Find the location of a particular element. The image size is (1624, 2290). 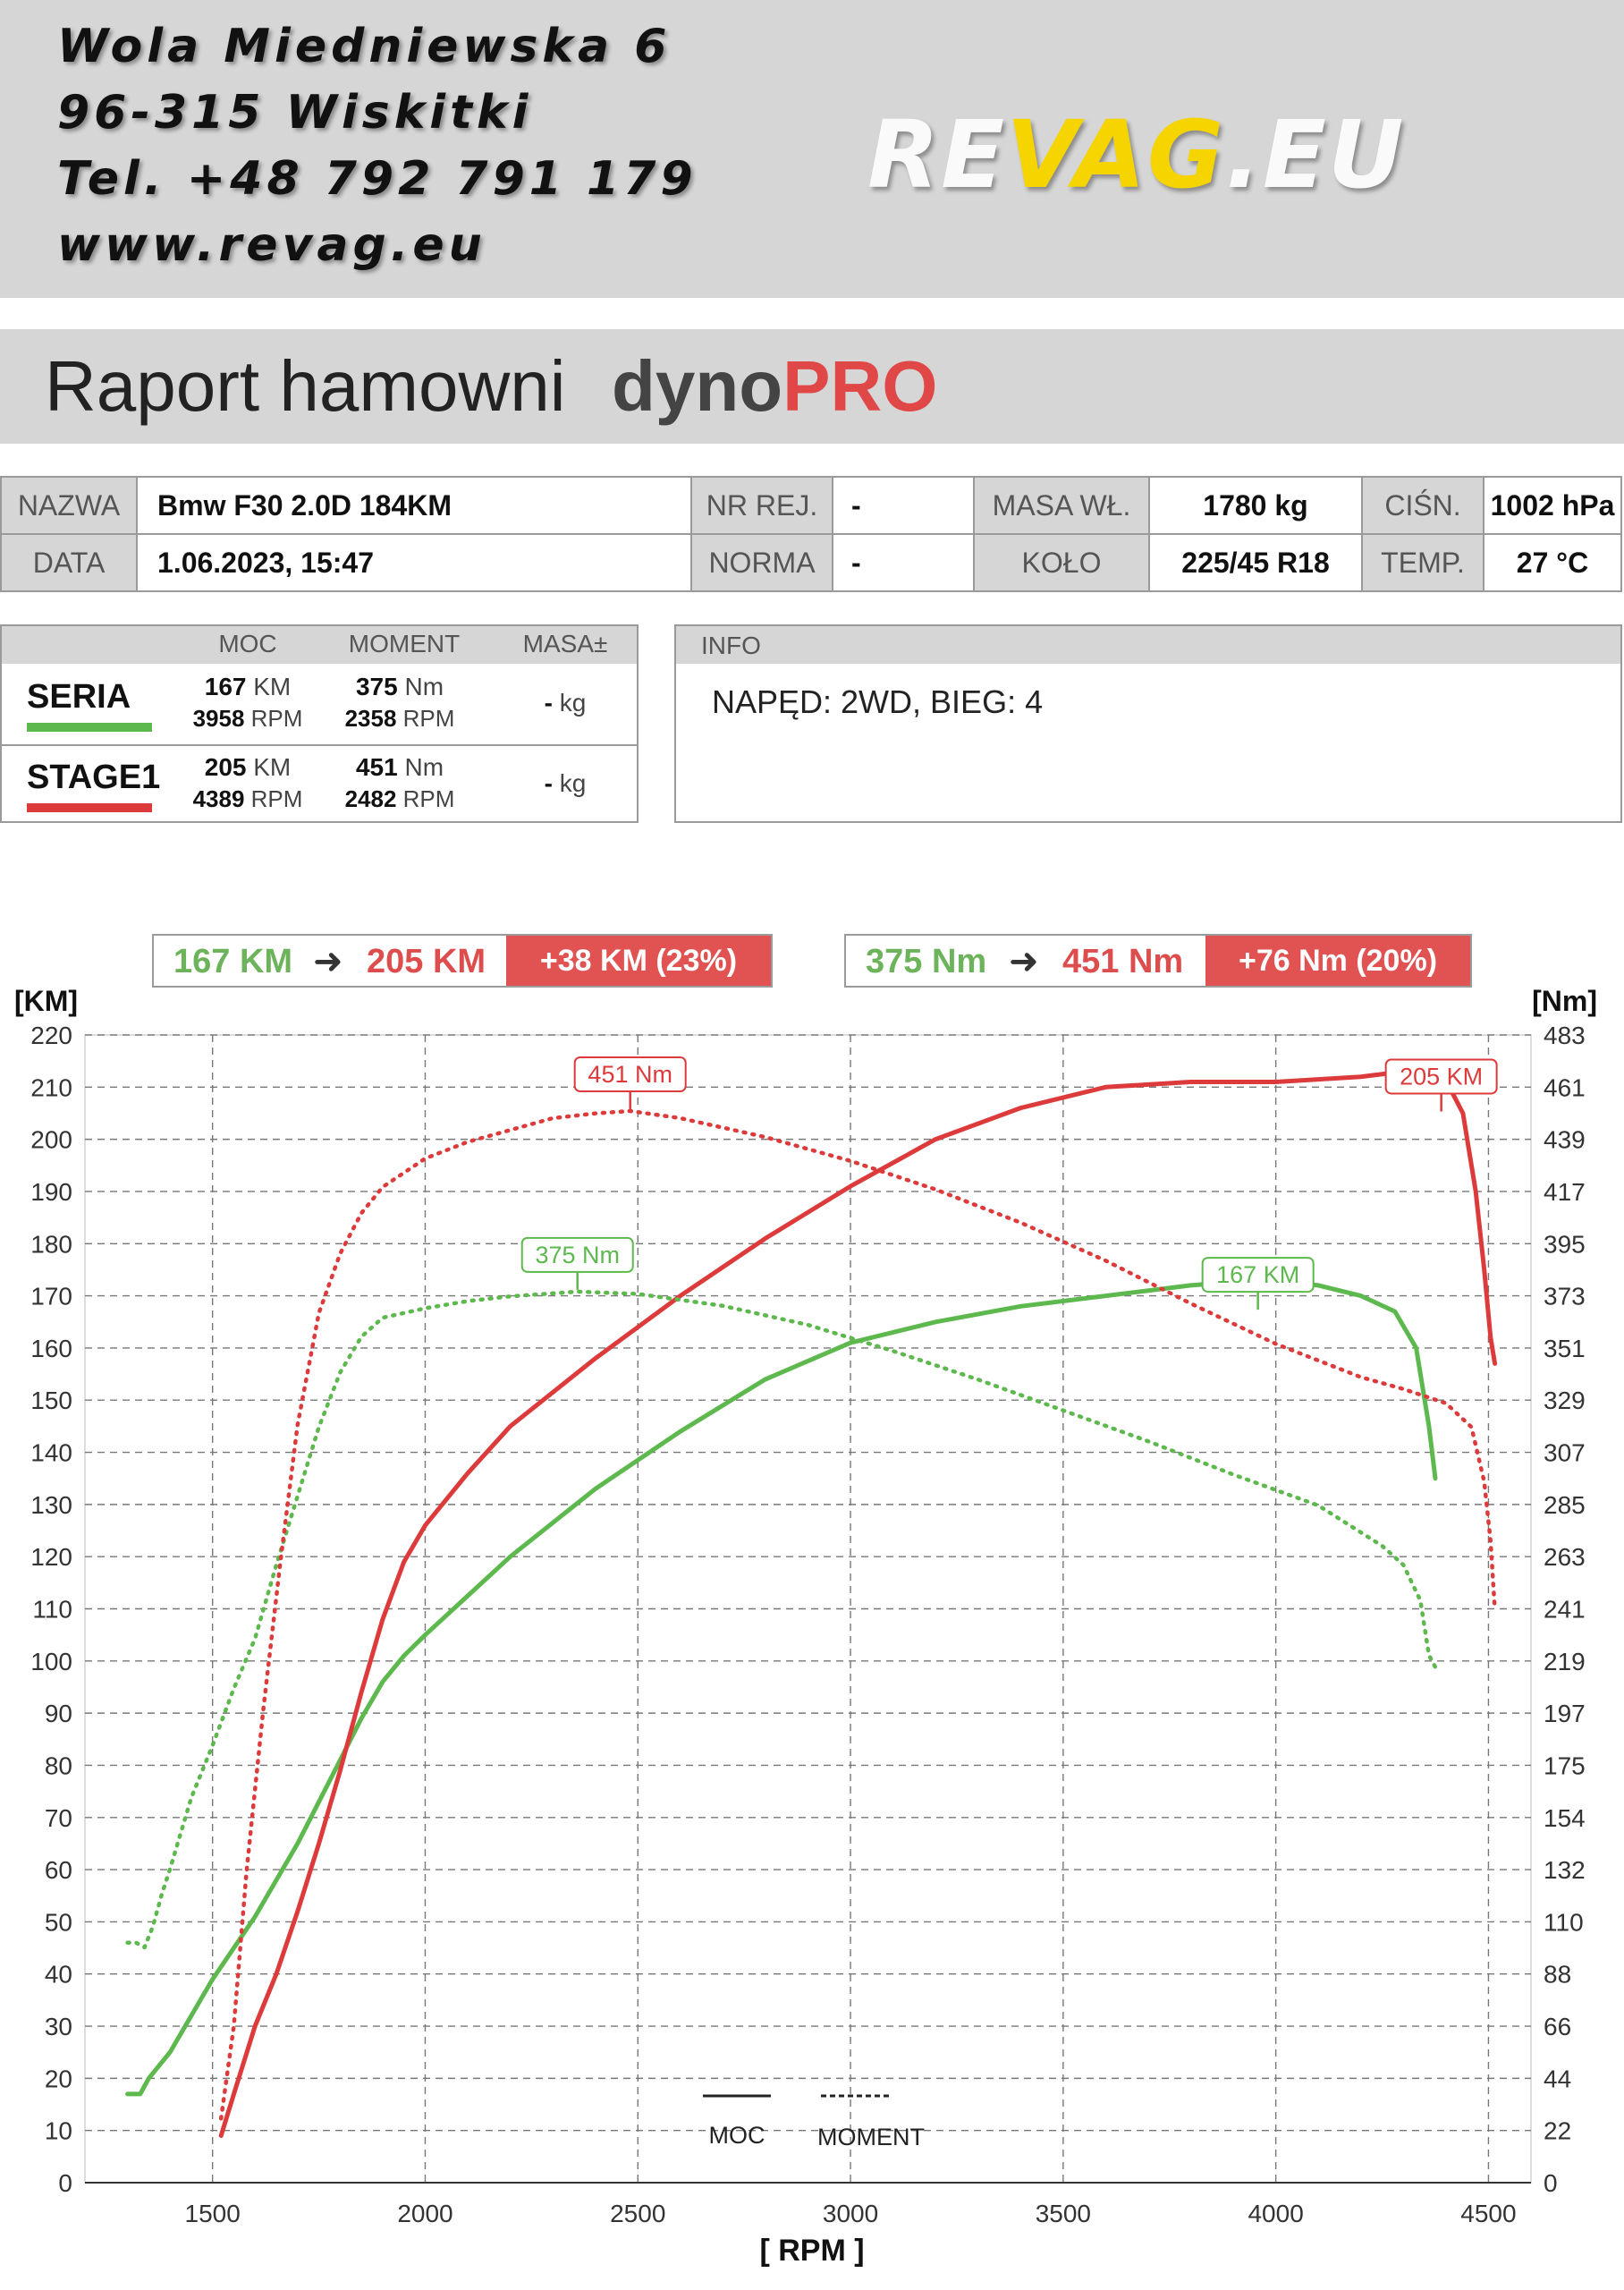

label-name: NAZWA is located at coordinates (69, 505).